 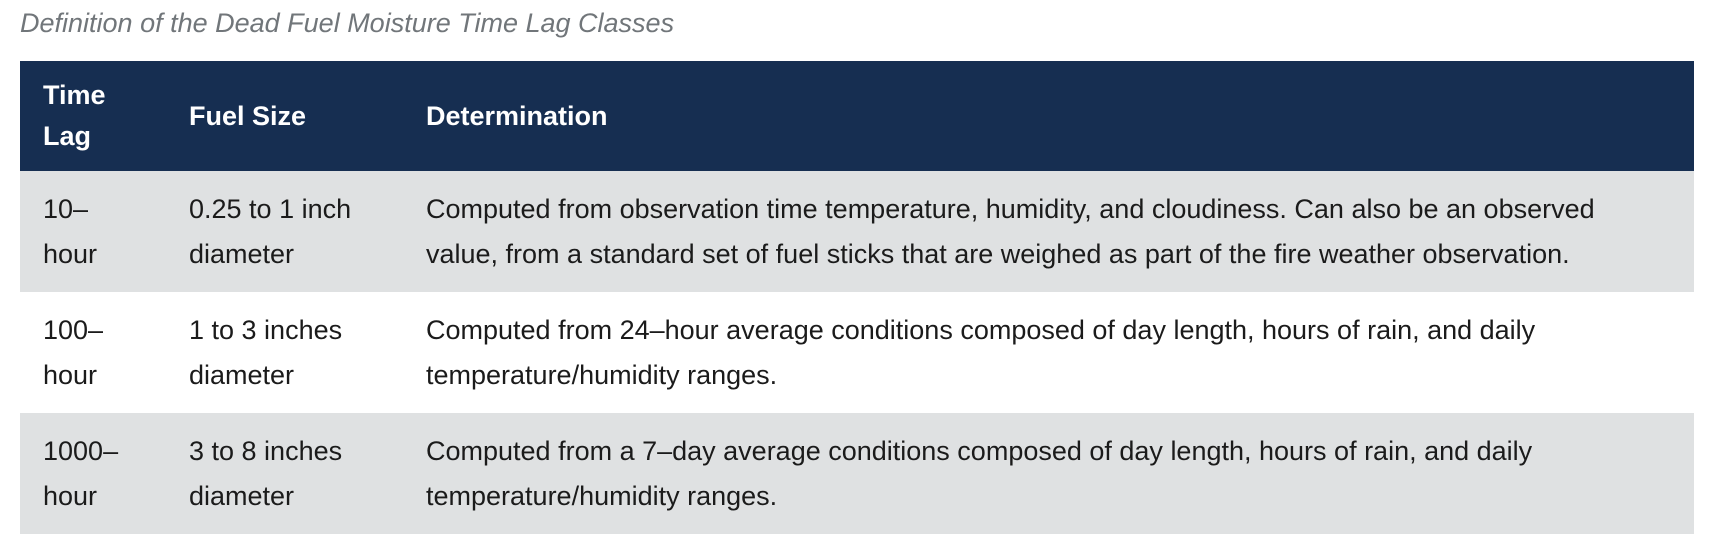 What do you see at coordinates (270, 231) in the screenshot?
I see `cell-fuel-size: 0.25 to 1 inch diameter` at bounding box center [270, 231].